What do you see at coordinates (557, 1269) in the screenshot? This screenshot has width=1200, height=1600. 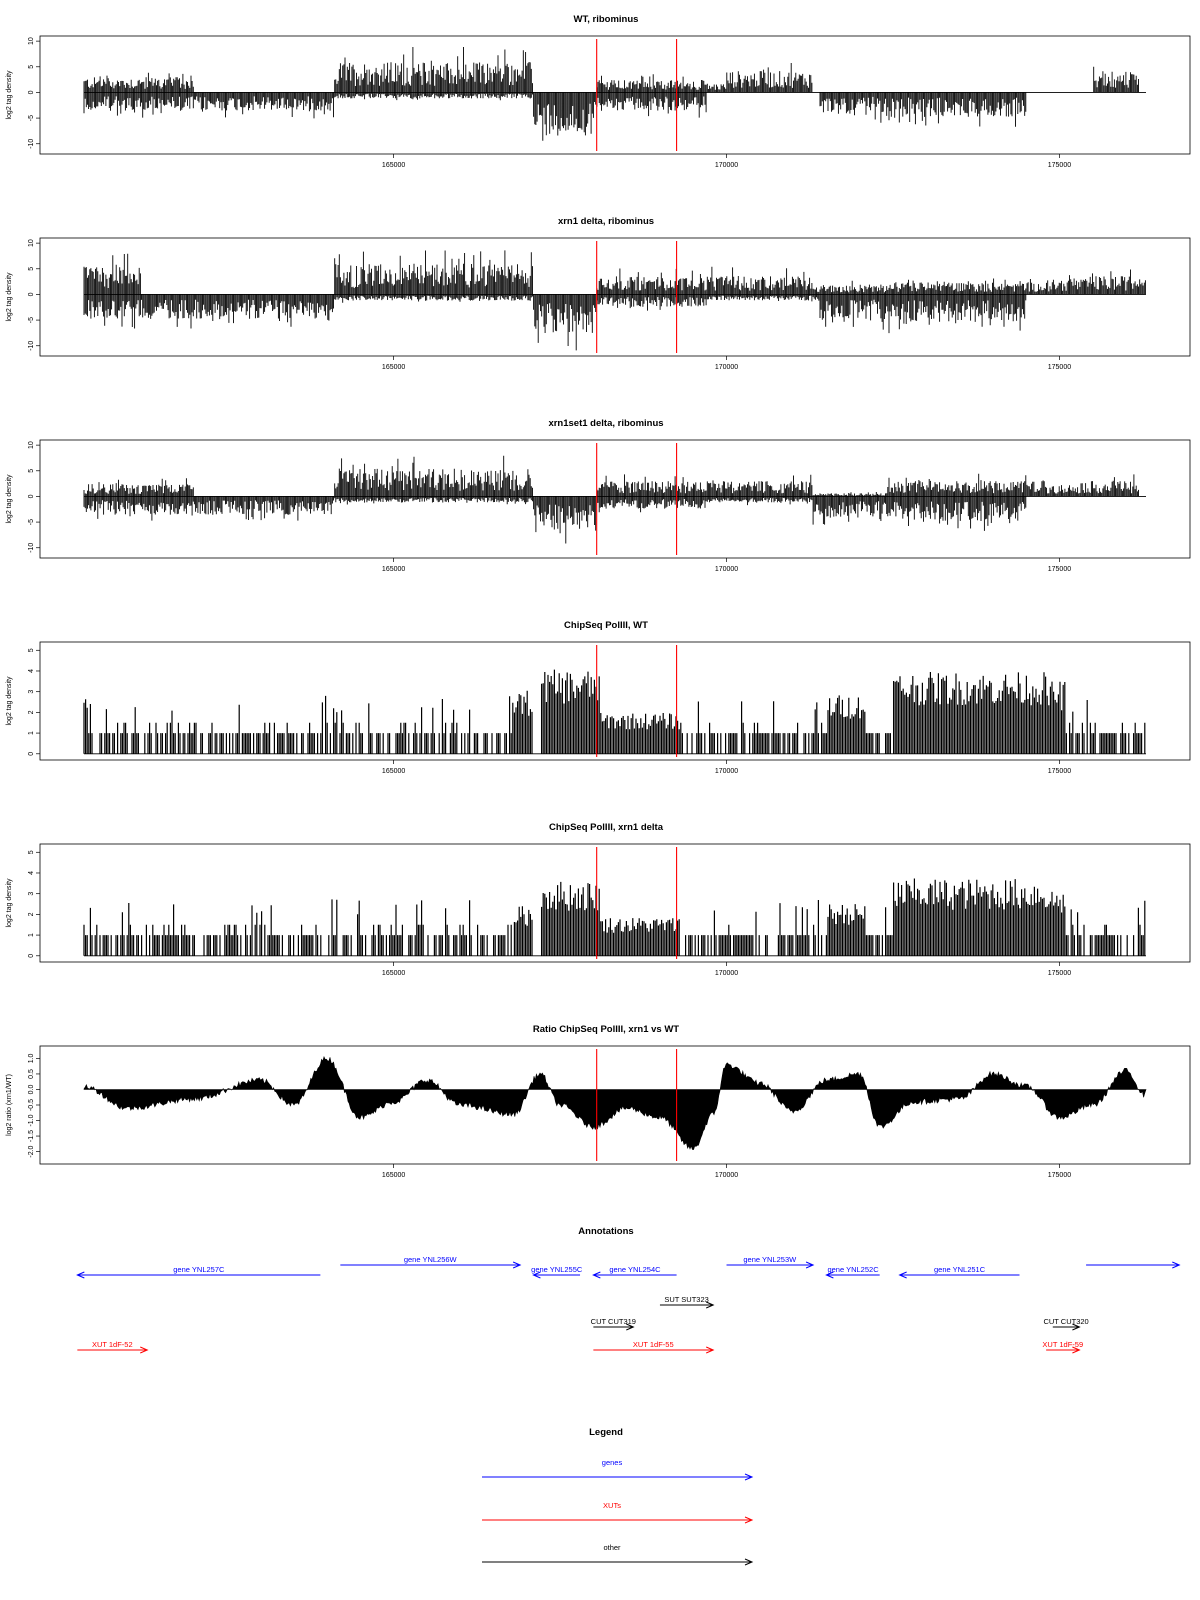 I see `feature-label: gene YNL255C` at bounding box center [557, 1269].